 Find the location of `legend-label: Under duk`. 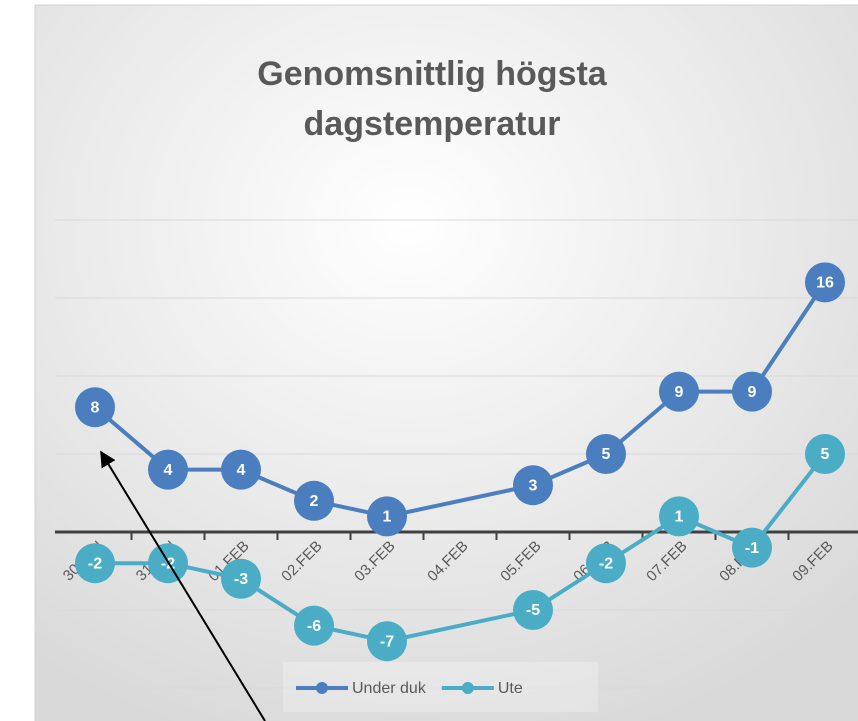

legend-label: Under duk is located at coordinates (389, 688).